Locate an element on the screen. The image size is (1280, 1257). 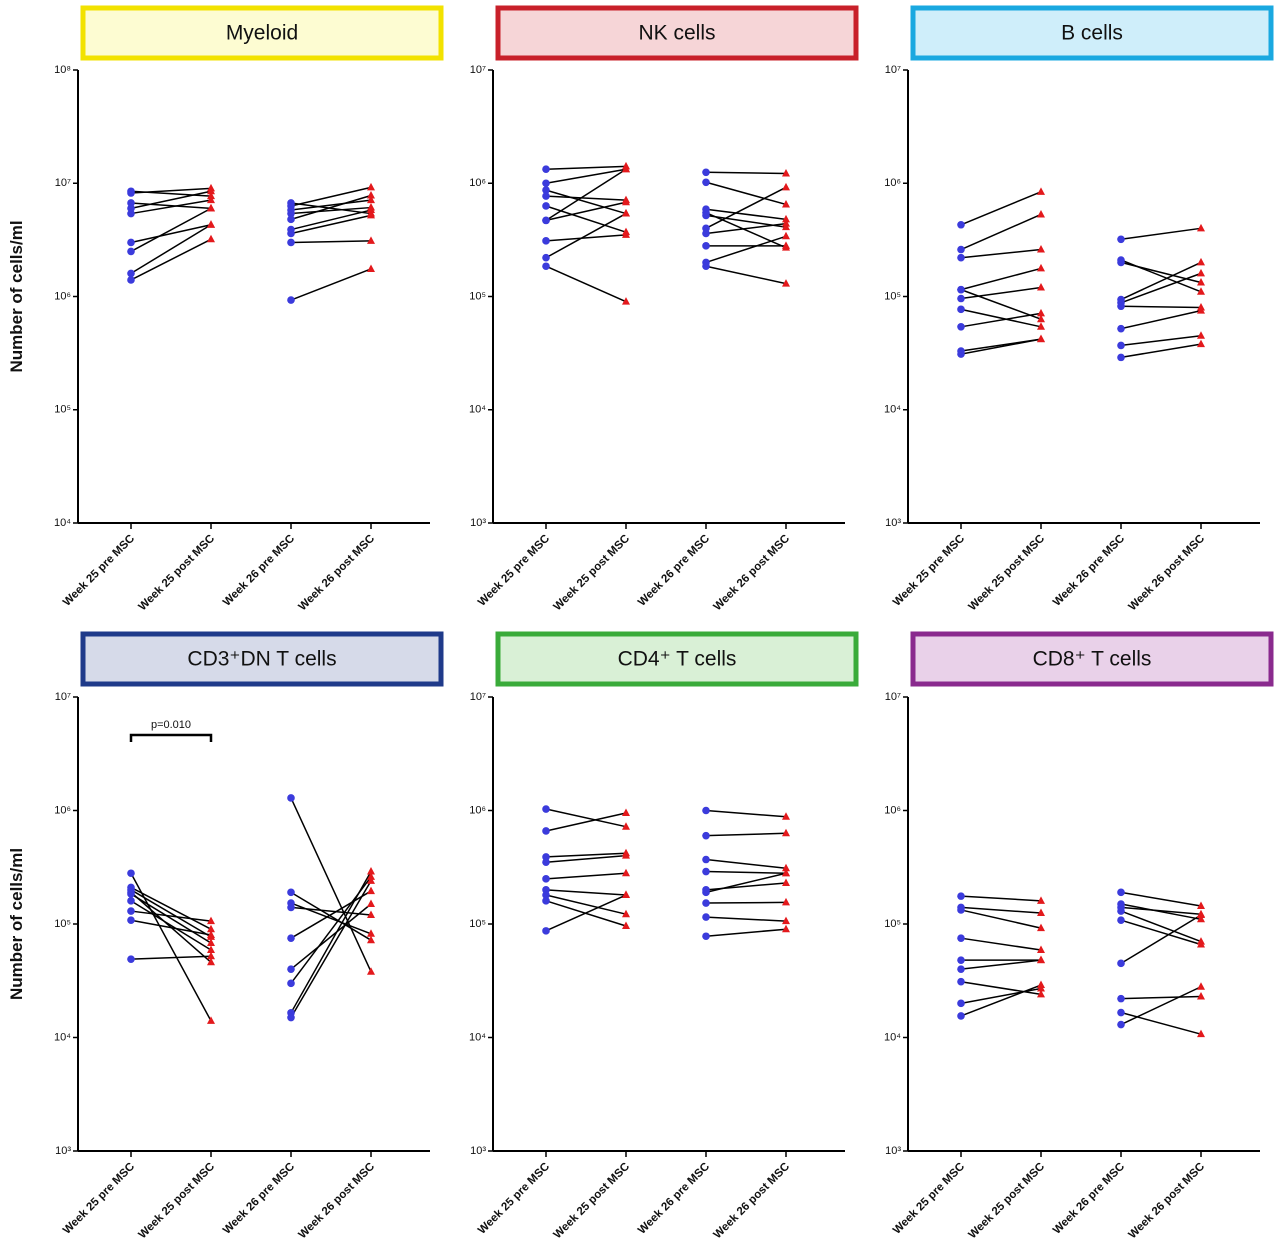
significance-bracket is located at coordinates (171, 737).